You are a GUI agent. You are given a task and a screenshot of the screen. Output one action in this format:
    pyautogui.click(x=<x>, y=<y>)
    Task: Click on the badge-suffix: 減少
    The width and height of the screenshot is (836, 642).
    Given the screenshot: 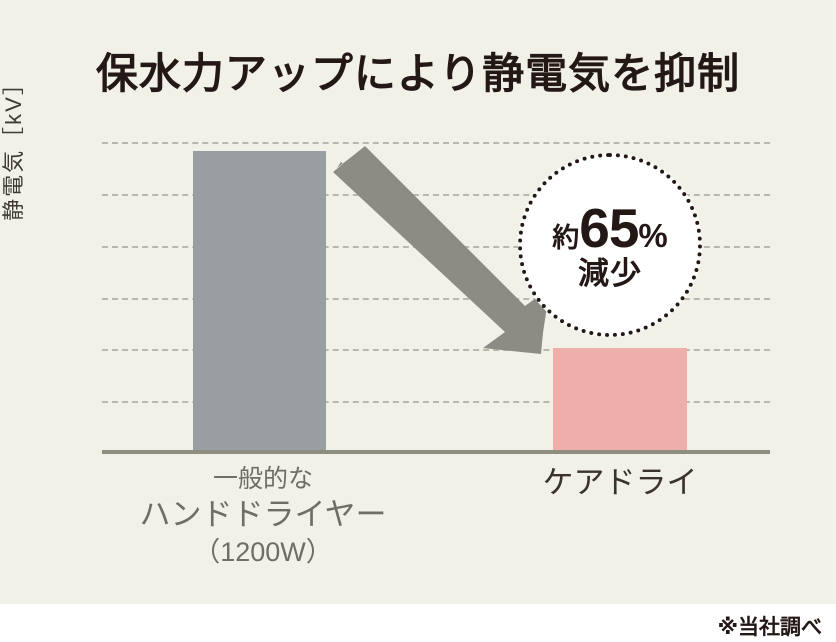 What is the action you would take?
    pyautogui.click(x=610, y=273)
    